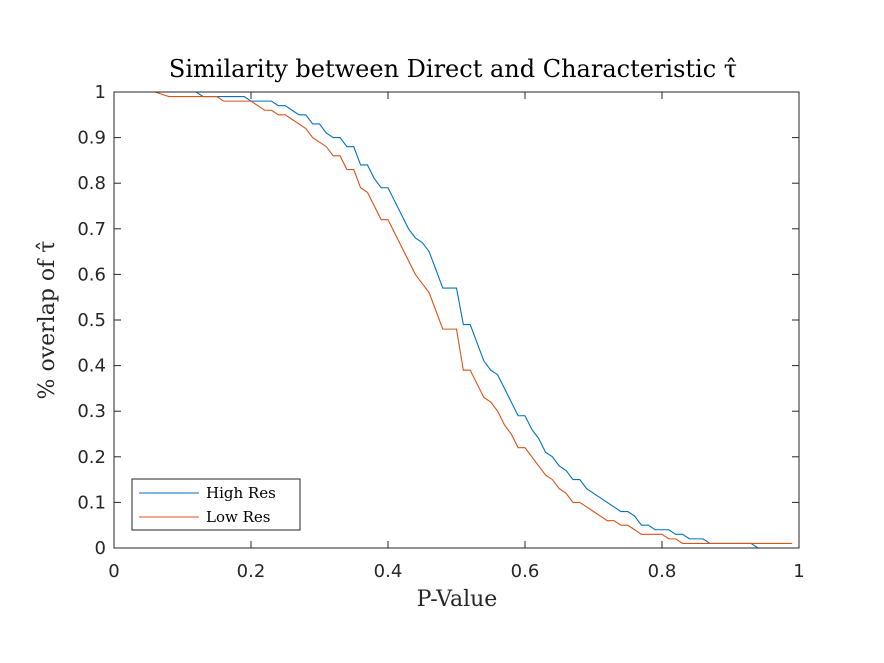 Image resolution: width=884 pixels, height=663 pixels. I want to click on x-tick-label: 0.2, so click(251, 571).